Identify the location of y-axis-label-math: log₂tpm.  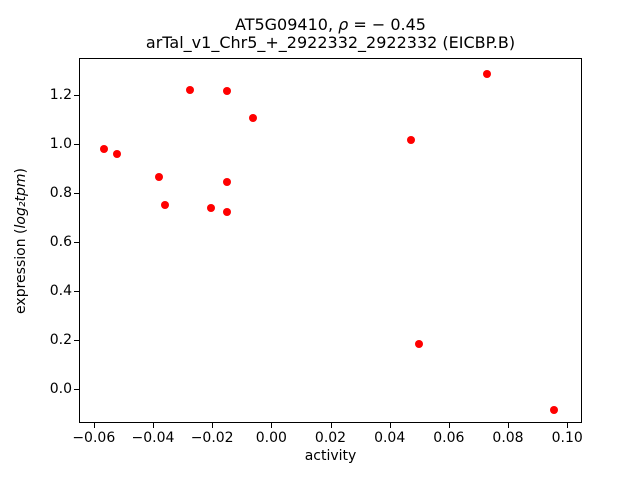
(21, 201).